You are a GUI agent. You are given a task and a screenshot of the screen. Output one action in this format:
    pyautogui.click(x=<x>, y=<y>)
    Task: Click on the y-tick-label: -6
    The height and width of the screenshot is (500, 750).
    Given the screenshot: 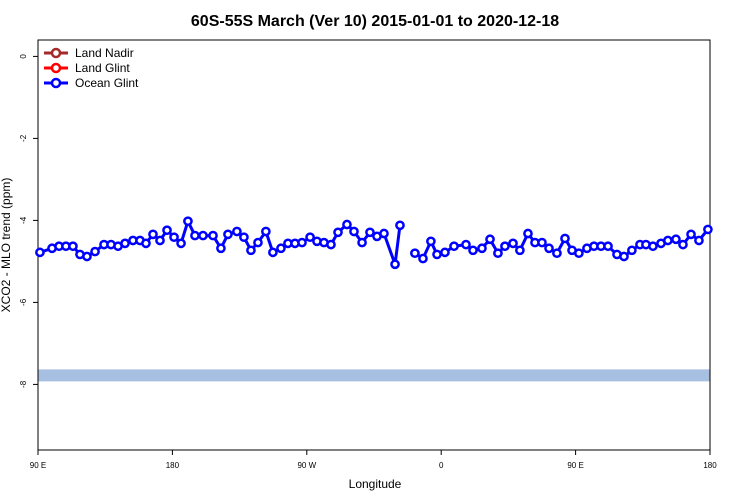 What is the action you would take?
    pyautogui.click(x=23, y=302)
    